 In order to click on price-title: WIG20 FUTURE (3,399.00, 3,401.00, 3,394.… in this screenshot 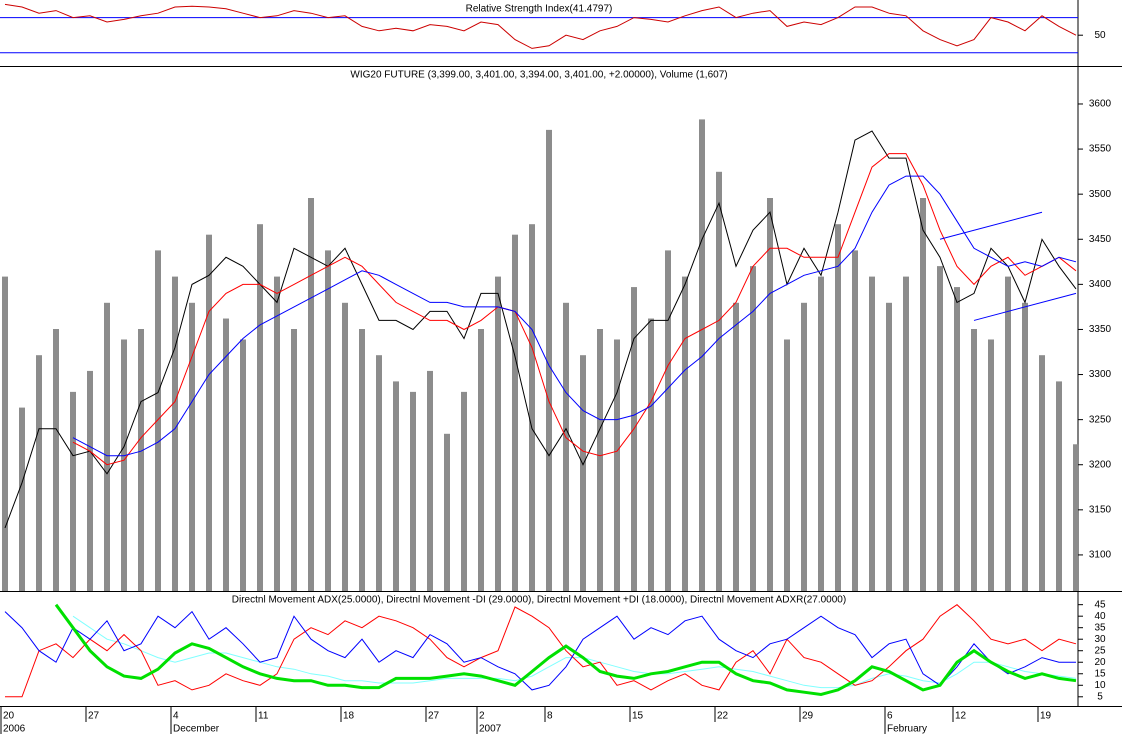, I will do `click(538, 75)`.